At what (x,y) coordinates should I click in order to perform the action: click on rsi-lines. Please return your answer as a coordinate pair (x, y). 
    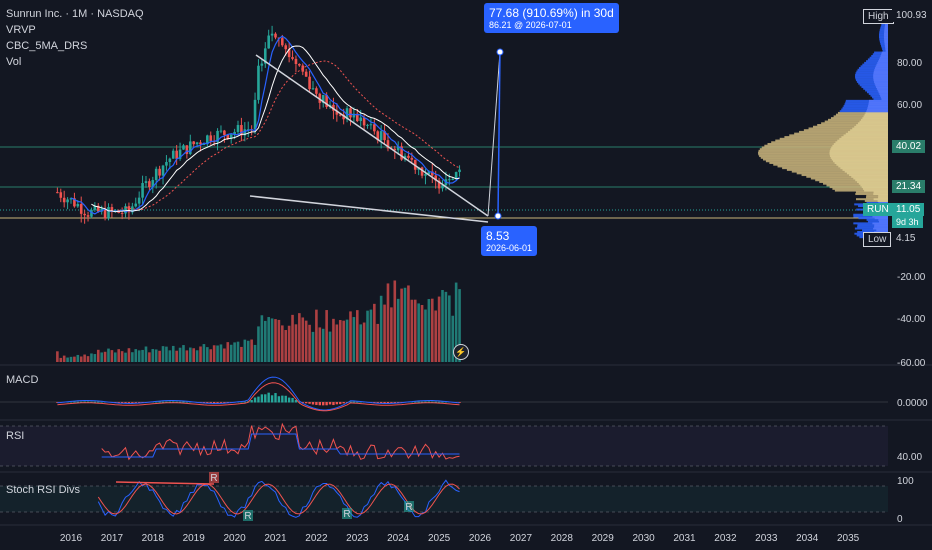
    Looking at the image, I should click on (280, 441).